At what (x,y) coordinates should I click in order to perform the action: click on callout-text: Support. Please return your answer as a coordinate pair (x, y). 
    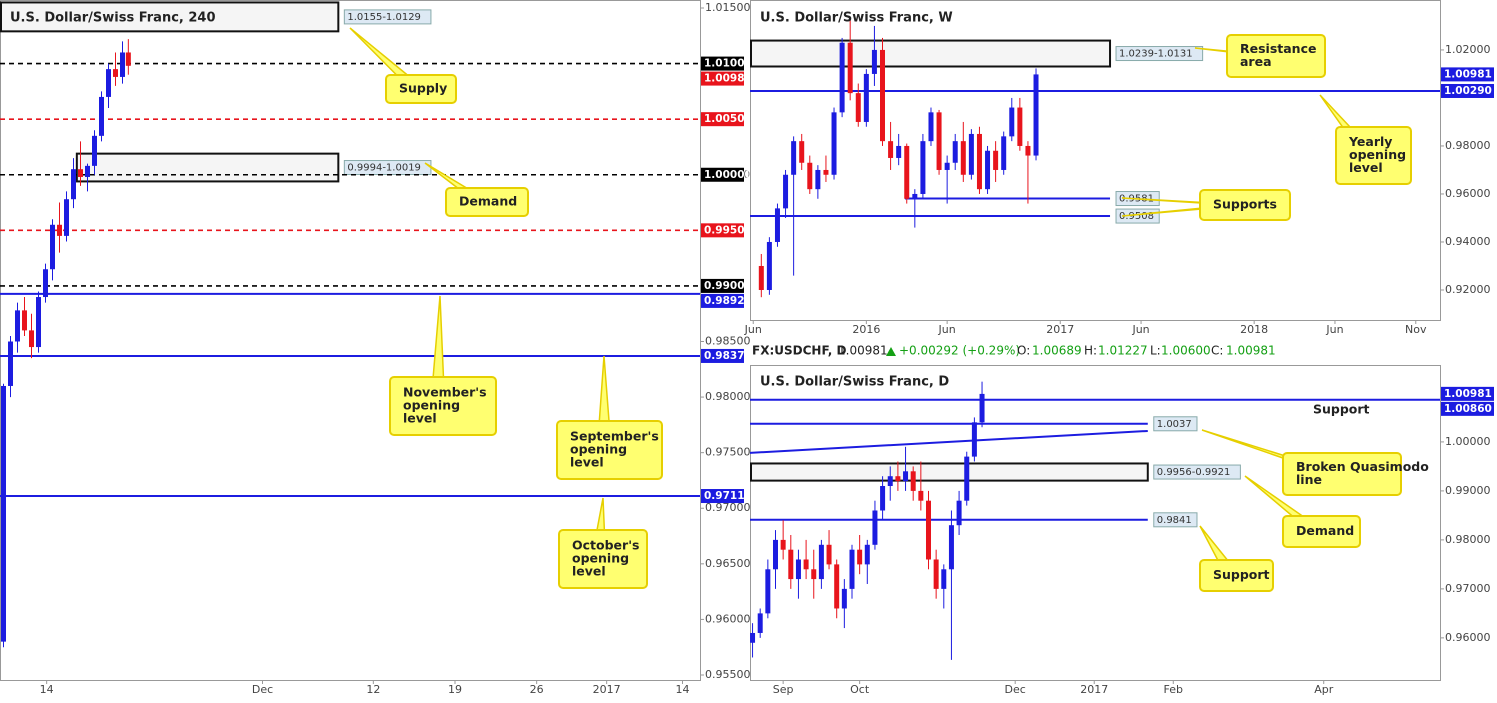
    Looking at the image, I should click on (1341, 409).